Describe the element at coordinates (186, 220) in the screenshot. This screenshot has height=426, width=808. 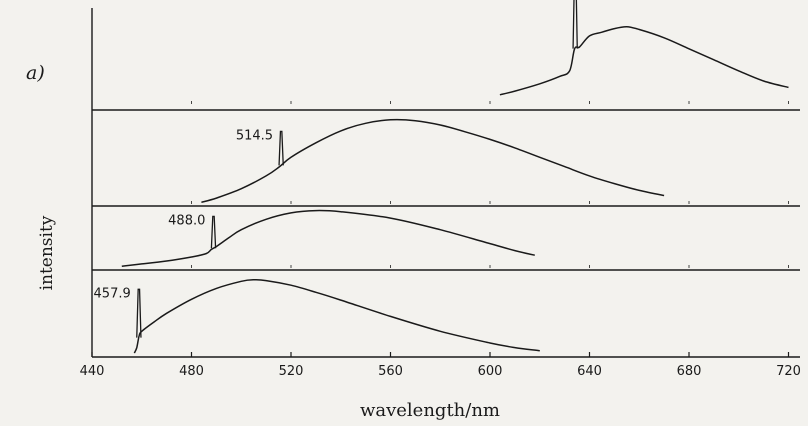
I see `peak-label-488.0: 488.0` at that location.